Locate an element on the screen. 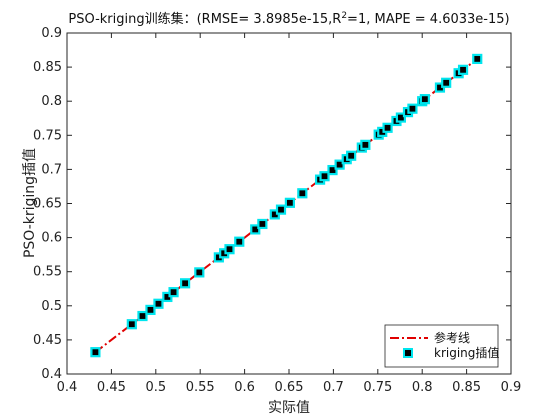 The width and height of the screenshot is (560, 420). y-tick-label: 0.55 is located at coordinates (47, 272).